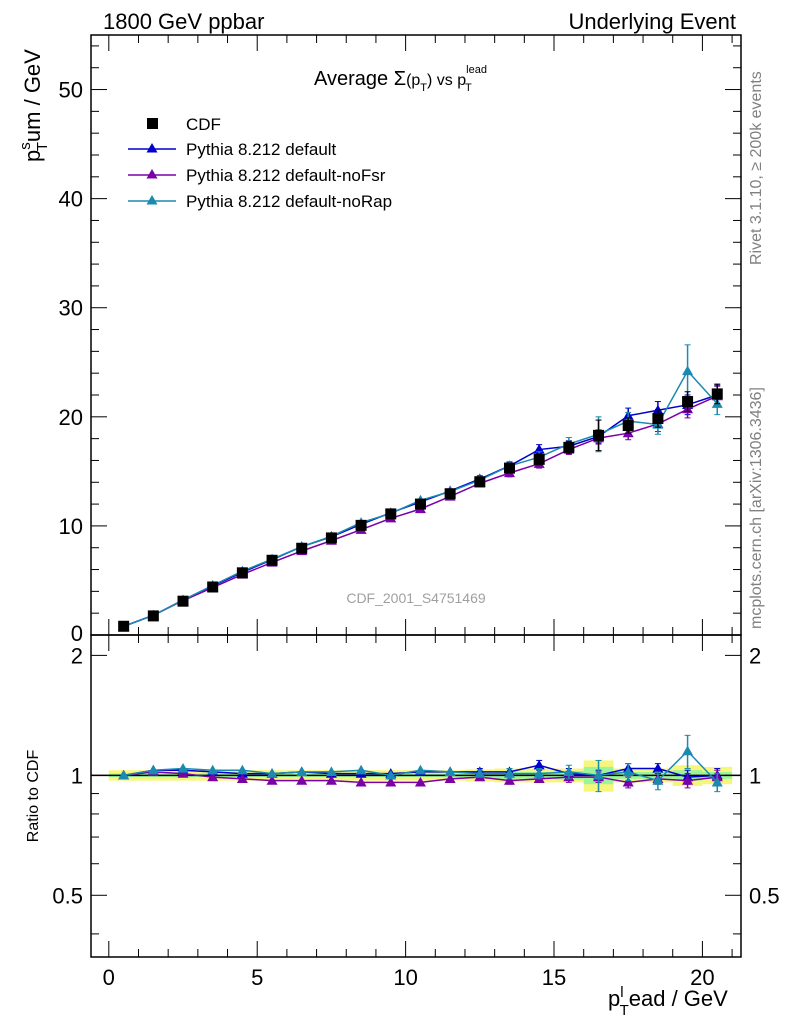  What do you see at coordinates (756, 168) in the screenshot?
I see `rivet-label: Rivet 3.1.10, ≥ 200k events` at bounding box center [756, 168].